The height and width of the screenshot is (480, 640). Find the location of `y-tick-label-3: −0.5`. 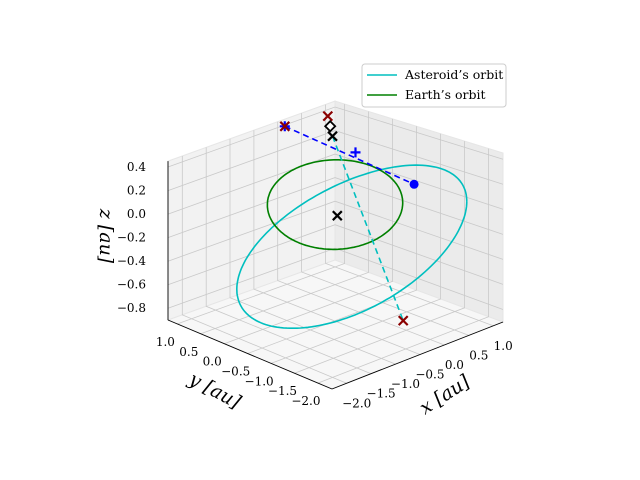

y-tick-label-3: −0.5 is located at coordinates (235, 372).